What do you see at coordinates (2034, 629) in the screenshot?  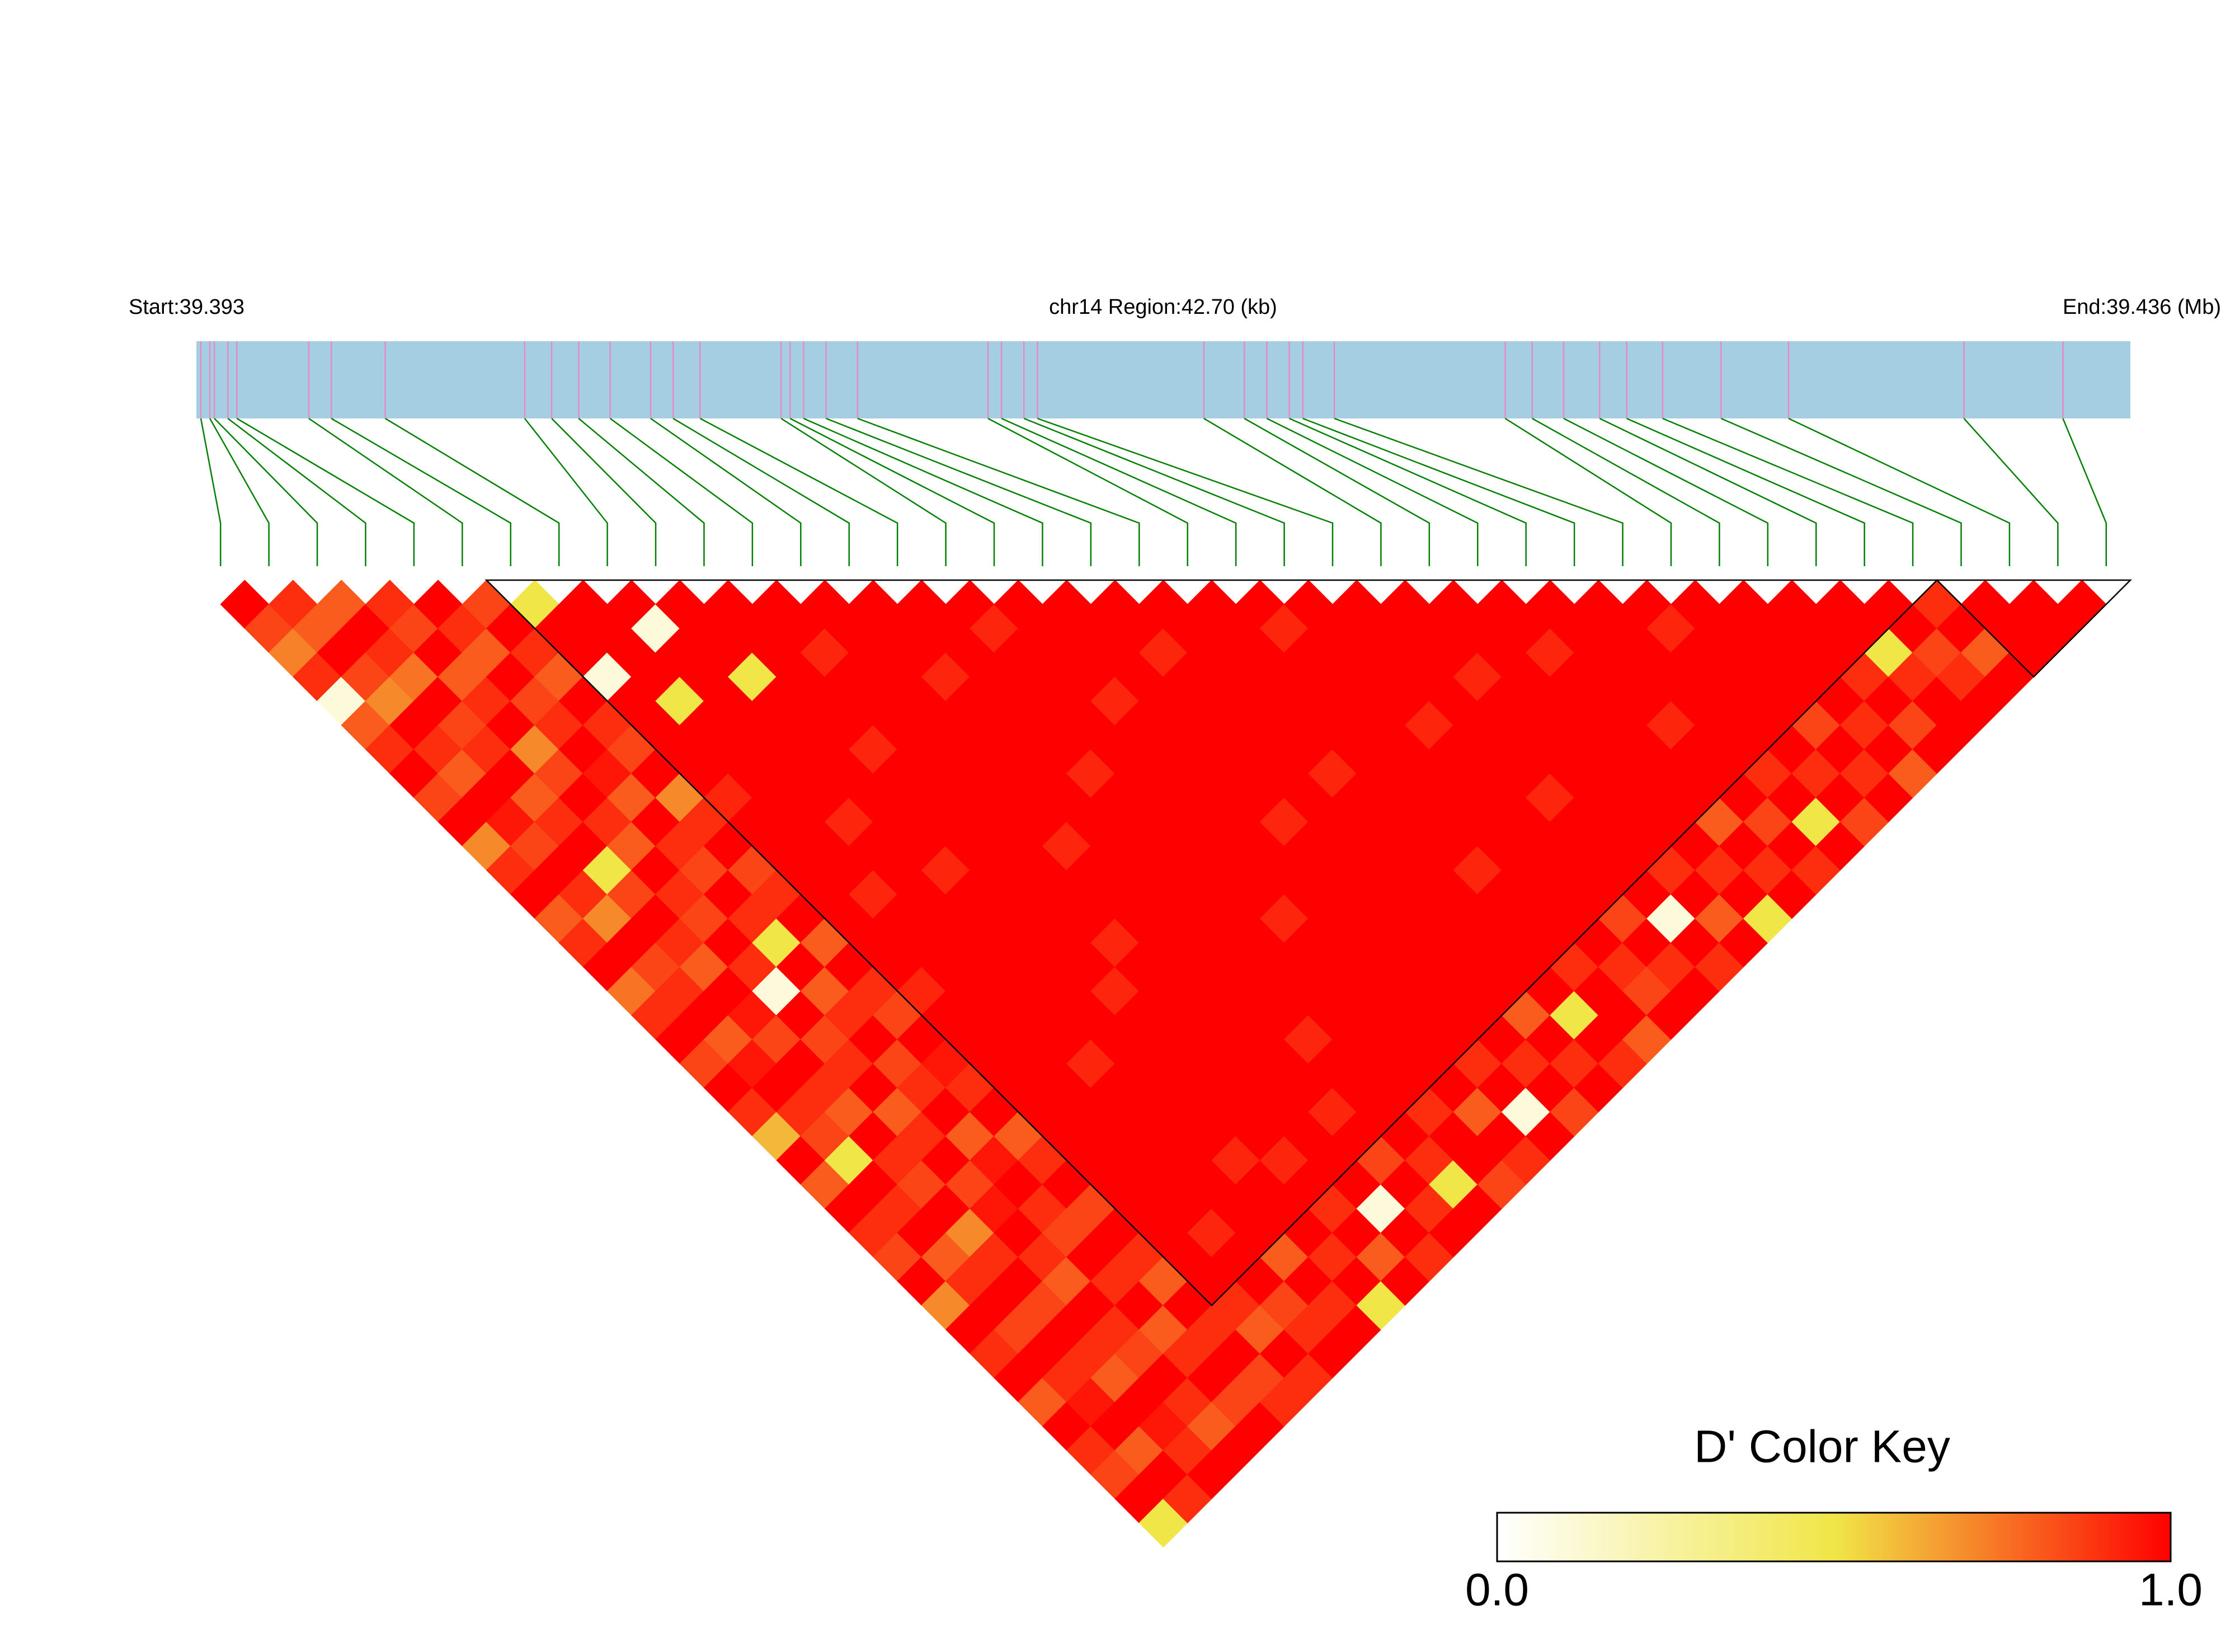 I see `ld-block` at bounding box center [2034, 629].